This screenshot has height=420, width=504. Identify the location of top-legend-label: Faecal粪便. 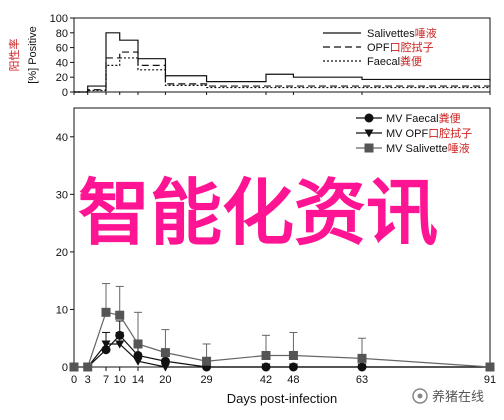
(394, 61).